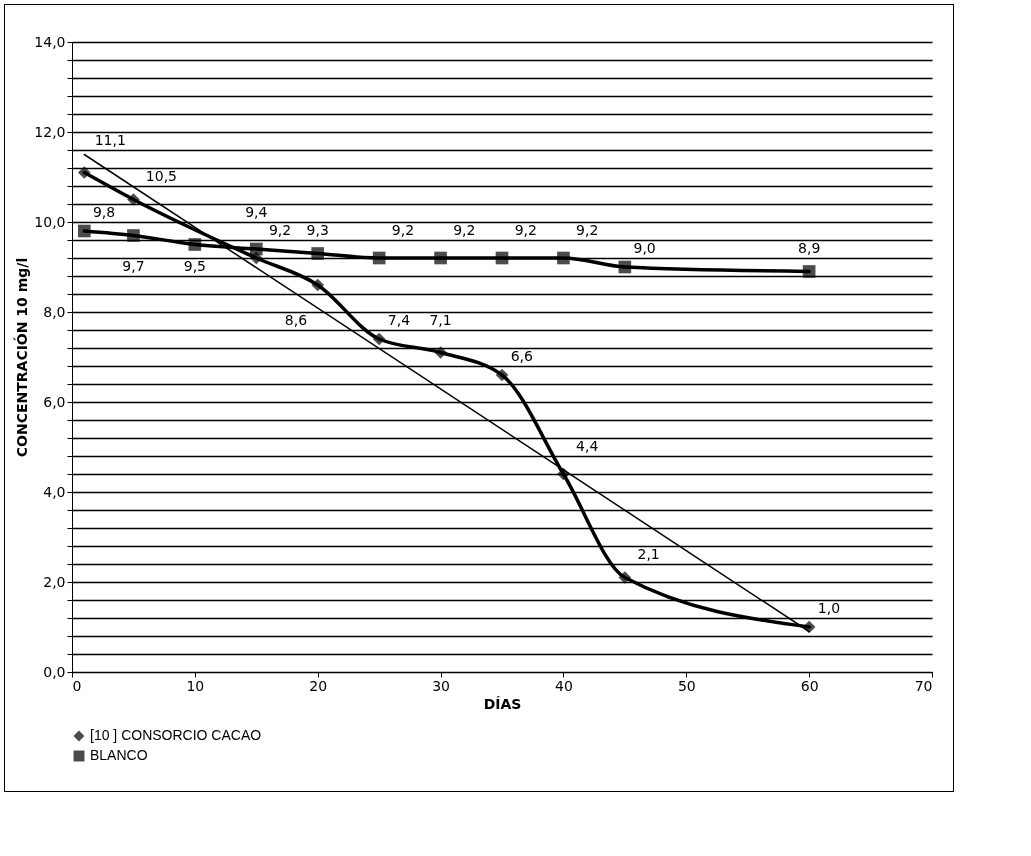 This screenshot has height=856, width=1031. What do you see at coordinates (923, 685) in the screenshot?
I see `x-tick-label: 70` at bounding box center [923, 685].